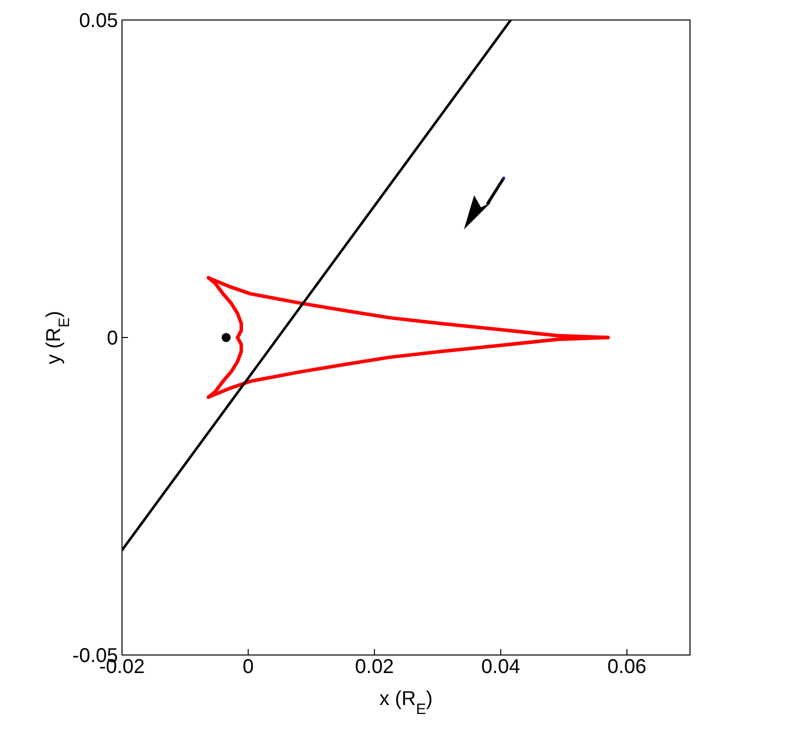 This screenshot has height=745, width=804. Describe the element at coordinates (98, 21) in the screenshot. I see `y-tick-label: 0.05` at that location.